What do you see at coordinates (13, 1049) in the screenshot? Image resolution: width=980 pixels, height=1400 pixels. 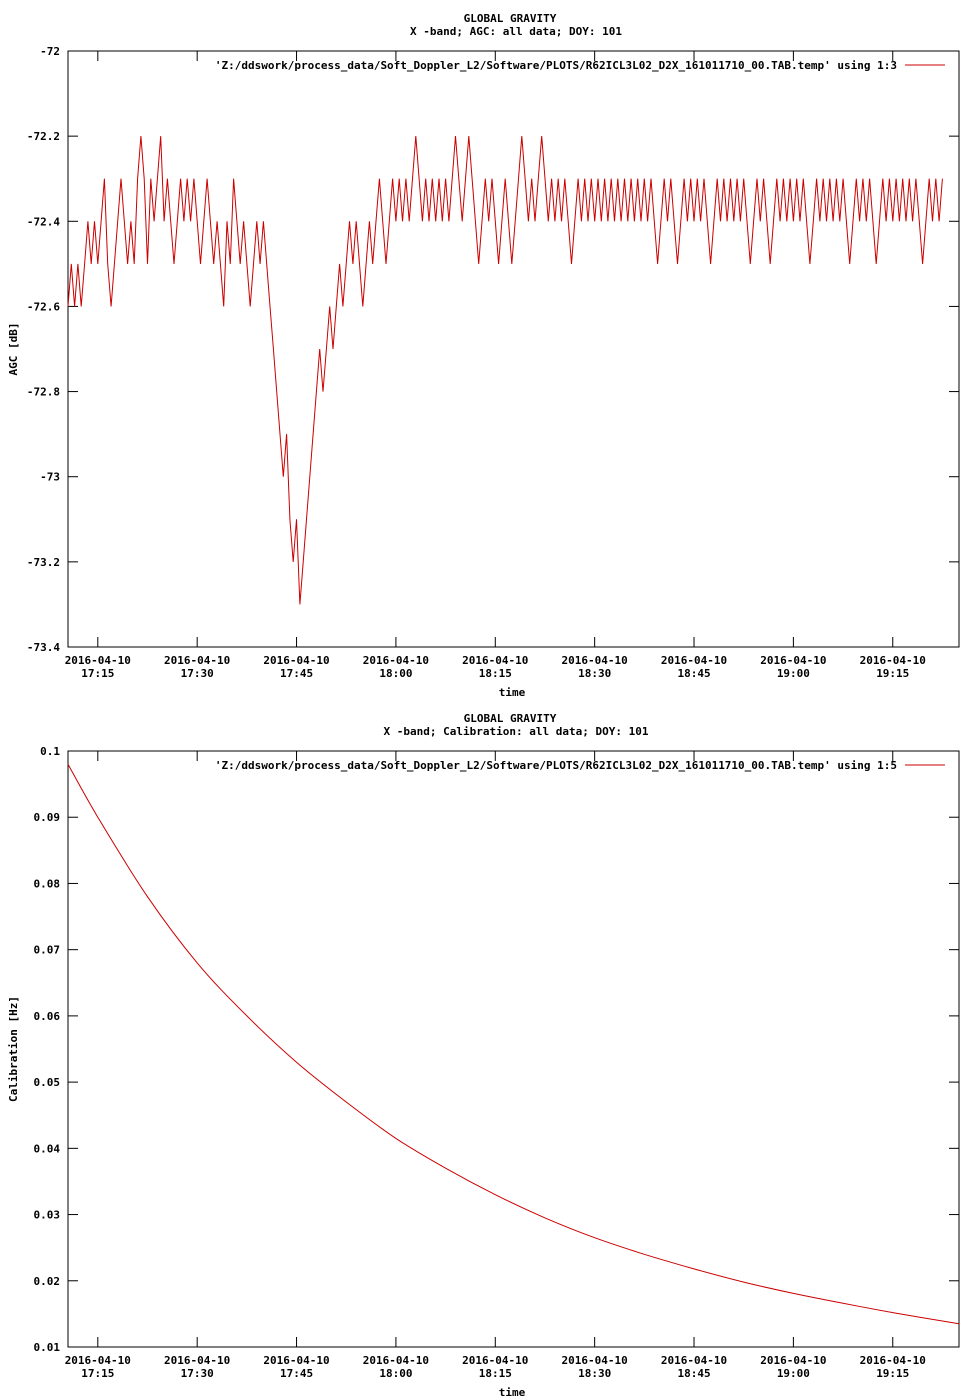 I see `y-axis-label: Calibration [Hz]` at bounding box center [13, 1049].